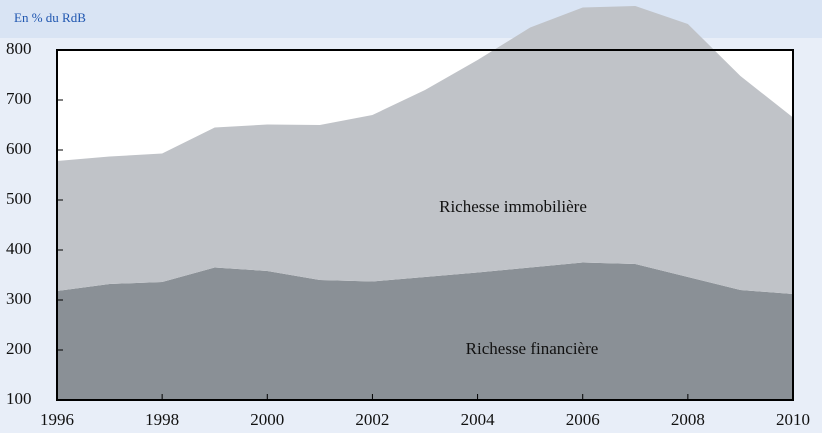 The width and height of the screenshot is (822, 433). I want to click on header-band, so click(411, 19).